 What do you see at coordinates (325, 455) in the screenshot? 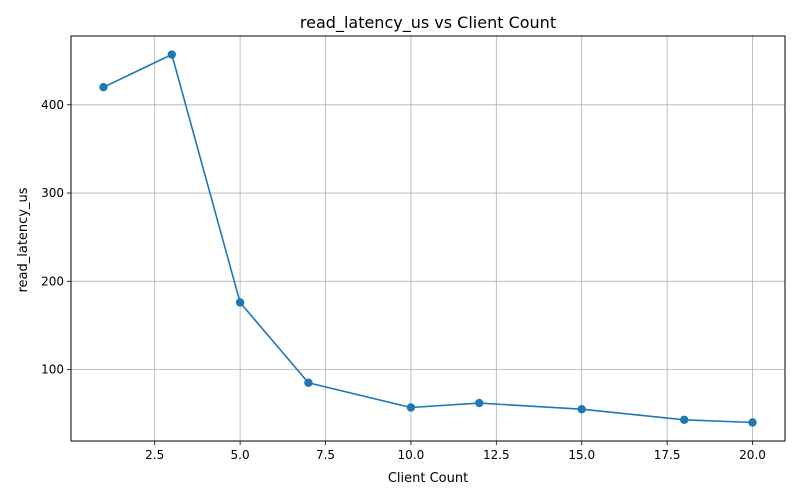
I see `x-tick-label: 7.5` at bounding box center [325, 455].